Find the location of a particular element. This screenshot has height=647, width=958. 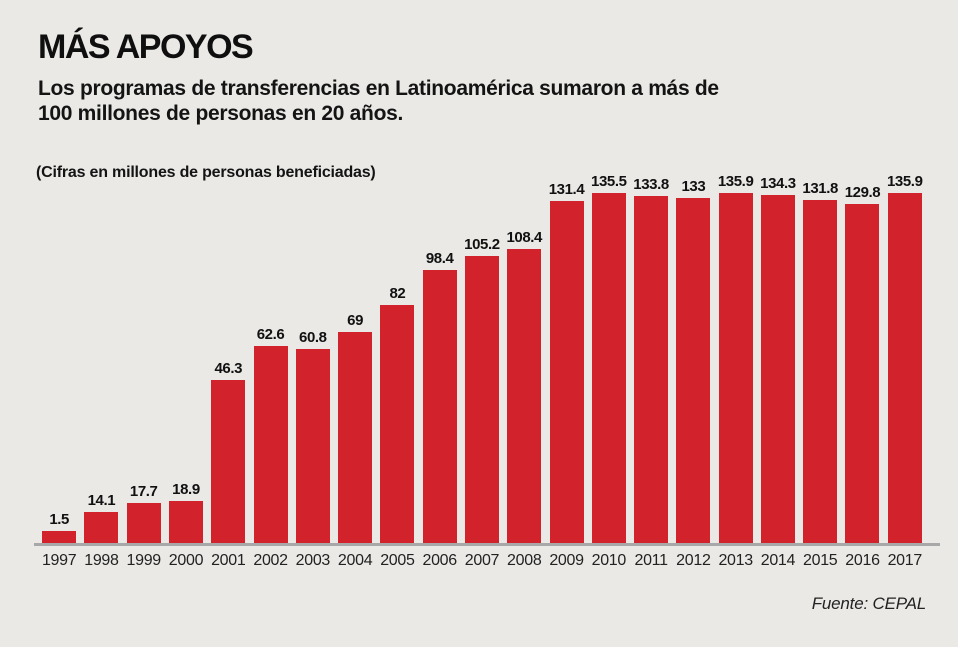

x-axis-tick-label: 2007 is located at coordinates (482, 560).